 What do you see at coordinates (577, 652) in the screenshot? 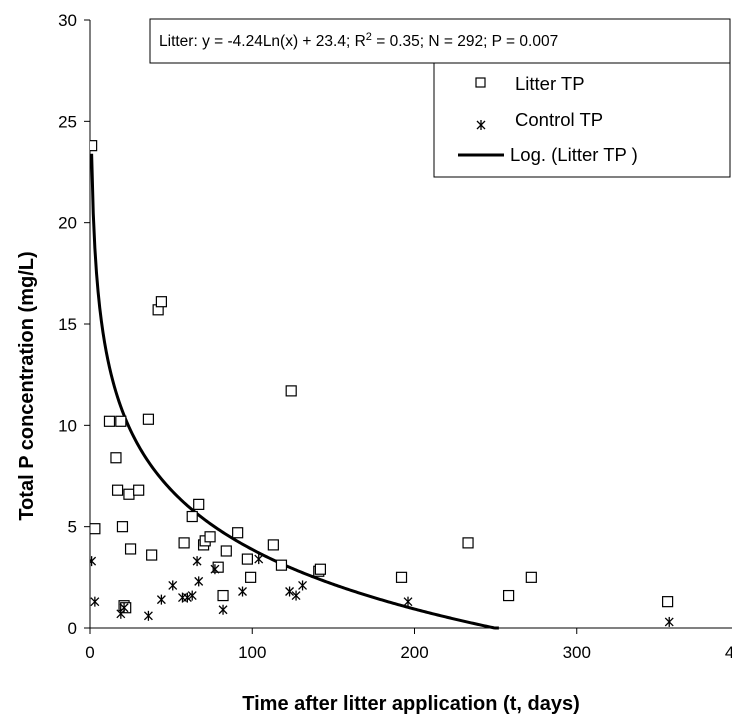
I see `x-tick-label: 300` at bounding box center [577, 652].